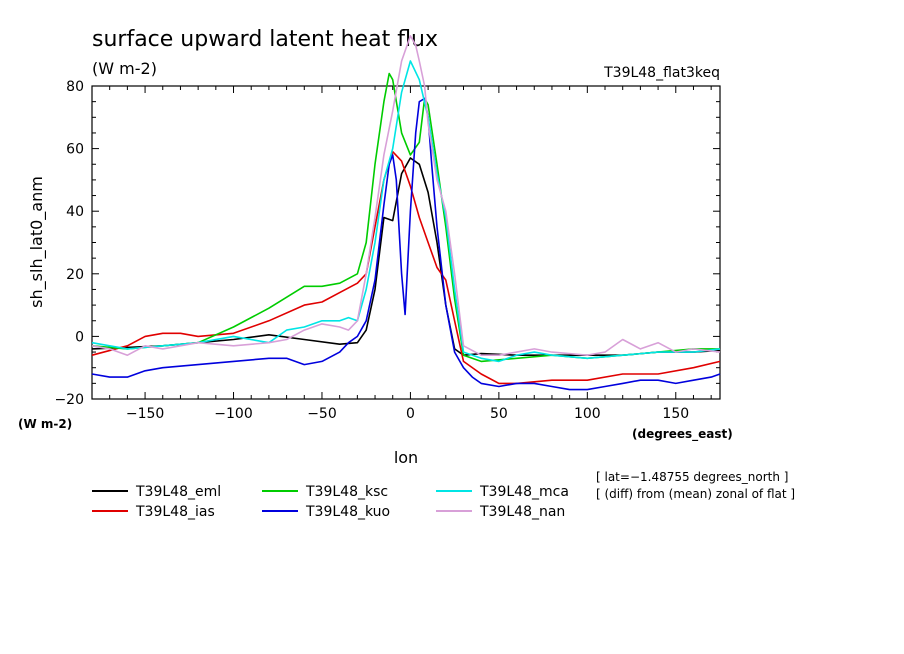 This screenshot has height=654, width=904. I want to click on x-tick-label: −150, so click(145, 414).